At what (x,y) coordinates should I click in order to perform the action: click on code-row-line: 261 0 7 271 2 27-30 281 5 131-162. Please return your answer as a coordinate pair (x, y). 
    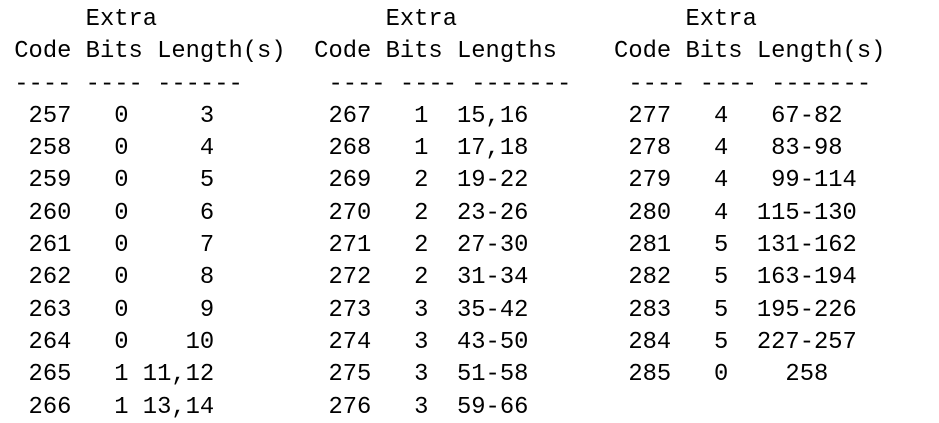
    Looking at the image, I should click on (428, 246).